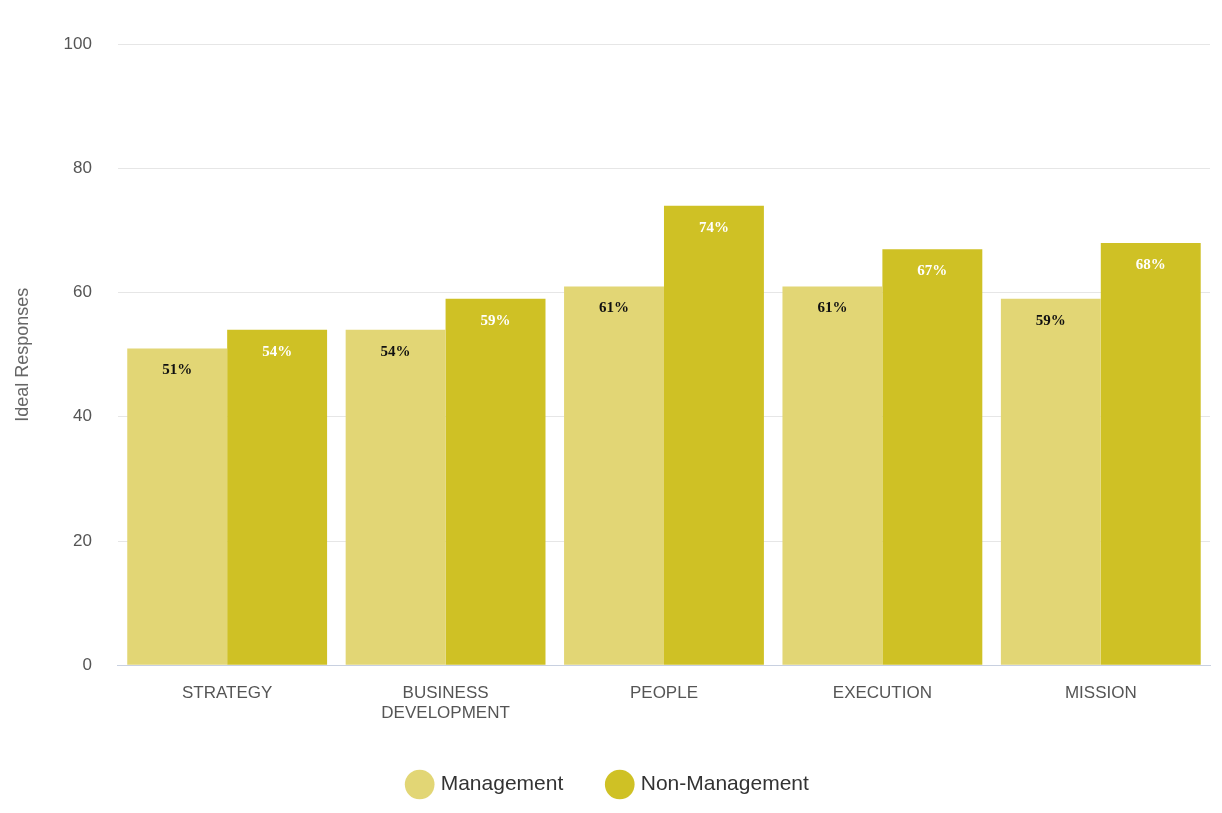  What do you see at coordinates (502, 783) in the screenshot?
I see `legend-label: Management` at bounding box center [502, 783].